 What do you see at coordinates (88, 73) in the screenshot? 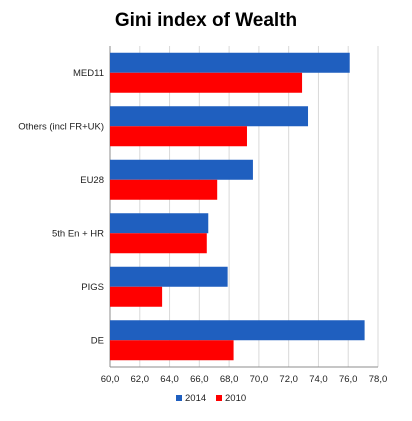
I see `category-label: MED11` at bounding box center [88, 73].